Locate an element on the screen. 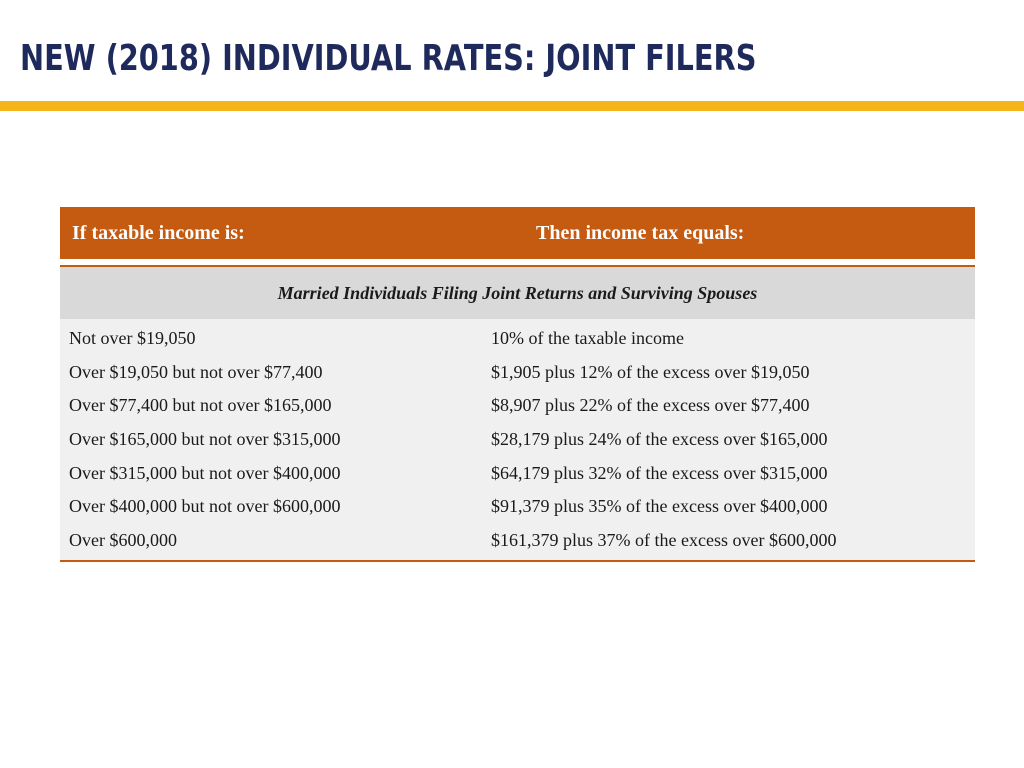 This screenshot has width=1024, height=768. title-accent-rule is located at coordinates (512, 106).